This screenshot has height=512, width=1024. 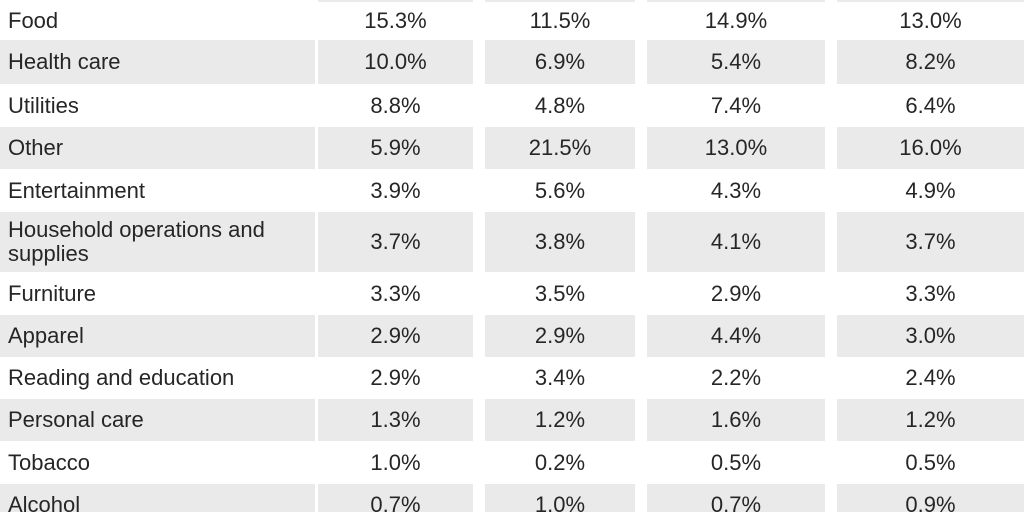 What do you see at coordinates (512, 21) in the screenshot?
I see `table-row-food: Food 15.3% 11.5% 14.9% 13.0%` at bounding box center [512, 21].